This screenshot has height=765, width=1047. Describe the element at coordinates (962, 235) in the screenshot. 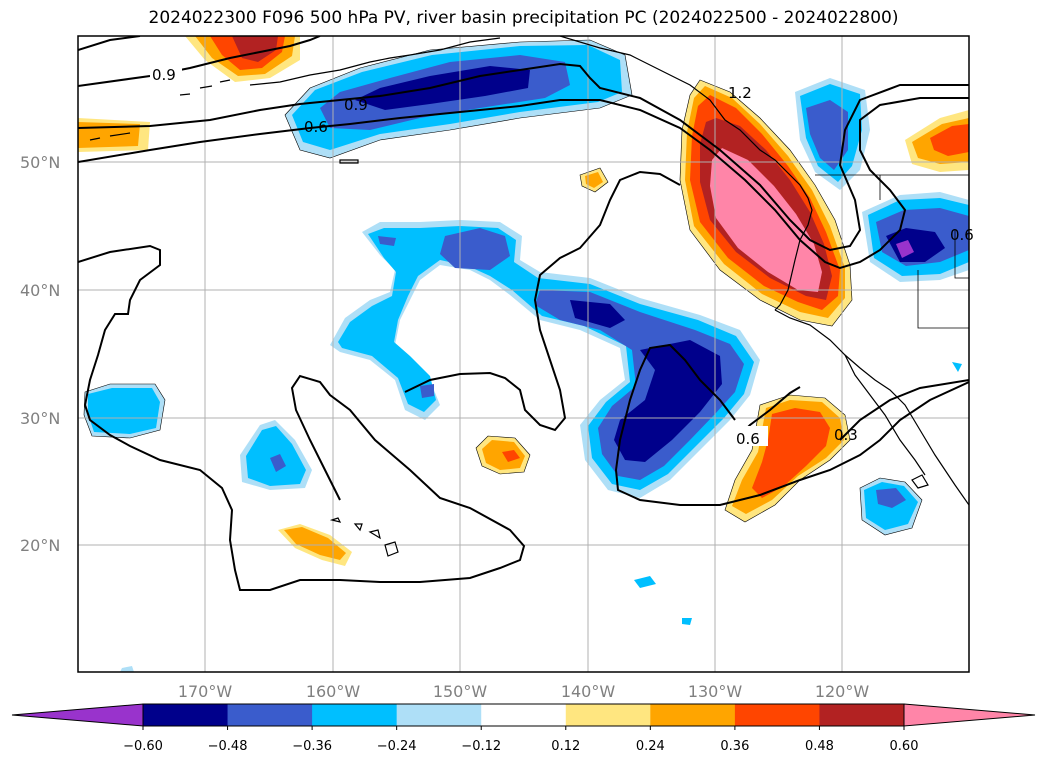

I see `contour-label-0.6-c: 0.6` at that location.